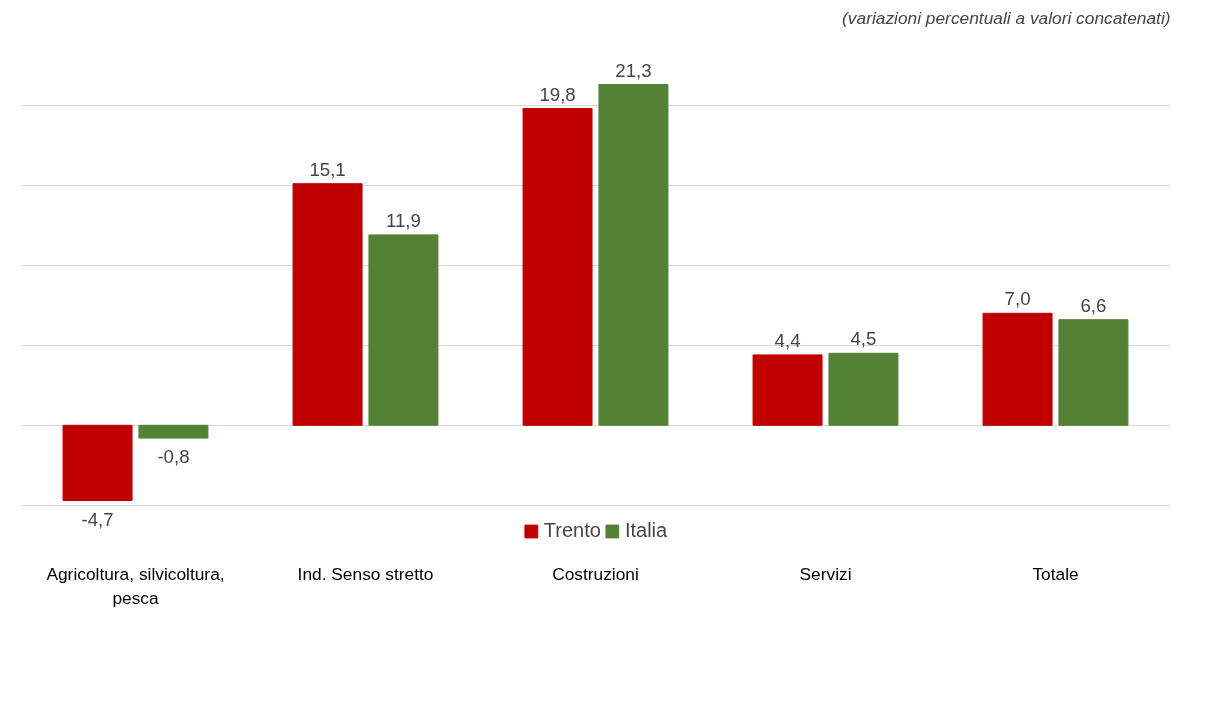 This screenshot has height=708, width=1217. What do you see at coordinates (327, 169) in the screenshot?
I see `data-label: 15,1` at bounding box center [327, 169].